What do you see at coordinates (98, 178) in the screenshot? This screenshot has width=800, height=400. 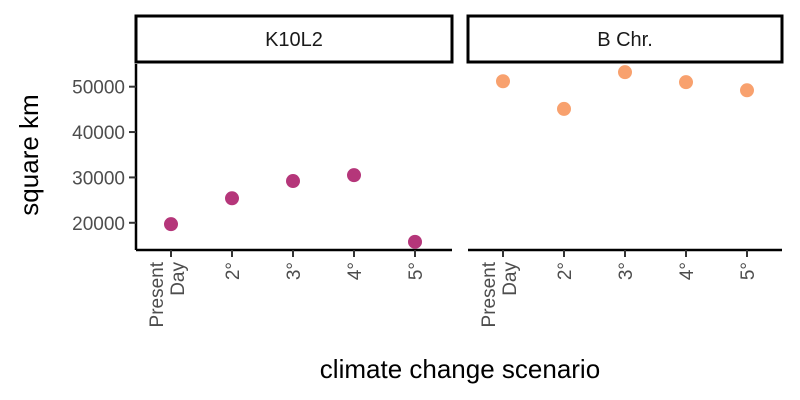 I see `y-tick-label: 30000` at bounding box center [98, 178].